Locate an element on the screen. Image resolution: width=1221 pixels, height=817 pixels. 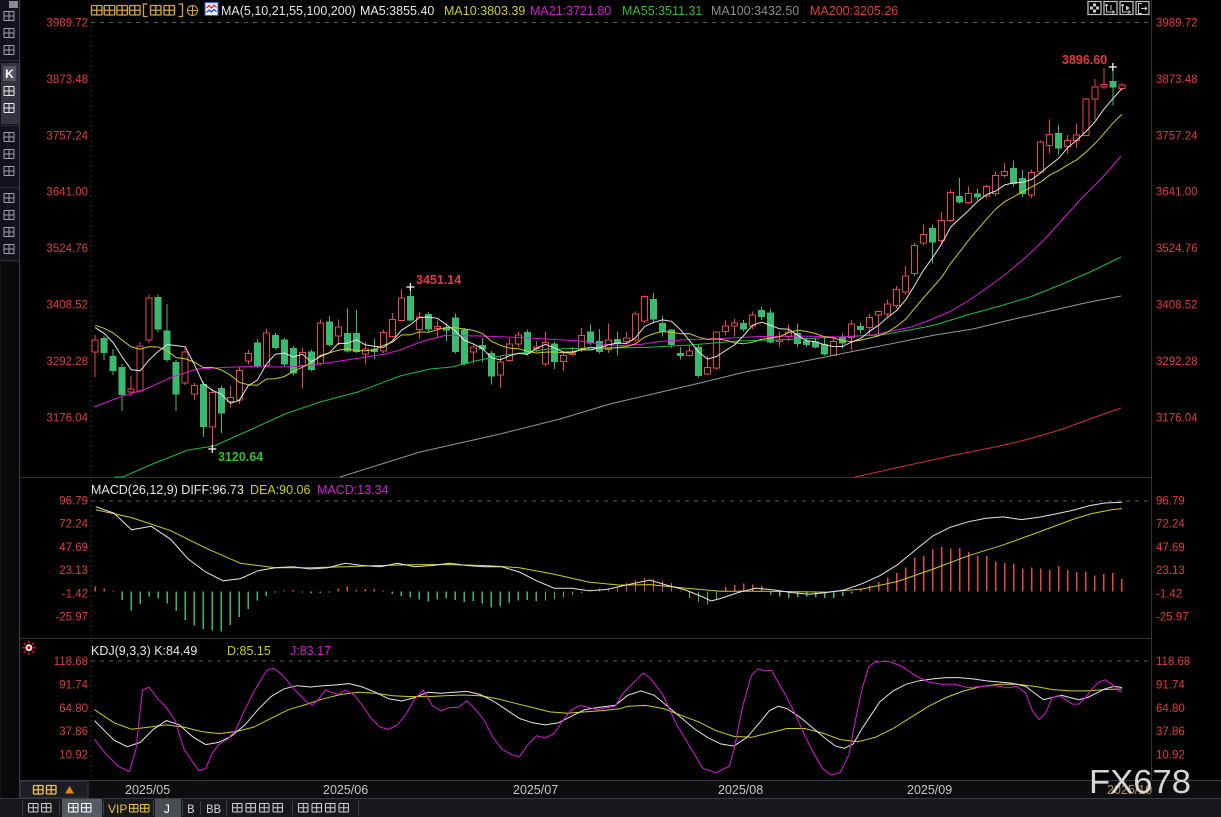
svg-text: K is located at coordinates (9, 74).